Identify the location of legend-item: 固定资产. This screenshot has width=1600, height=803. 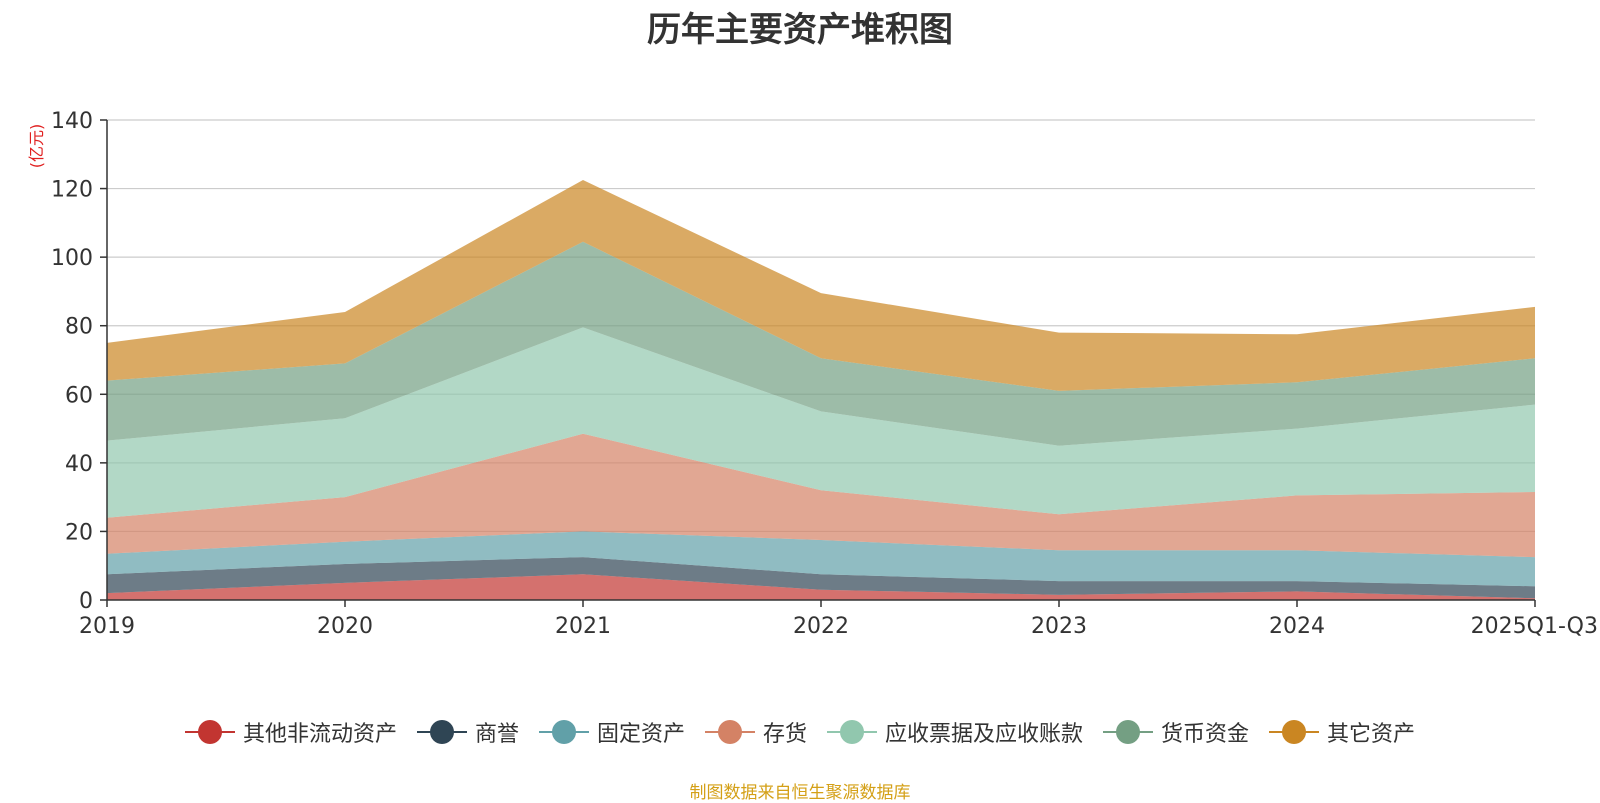
(611, 732).